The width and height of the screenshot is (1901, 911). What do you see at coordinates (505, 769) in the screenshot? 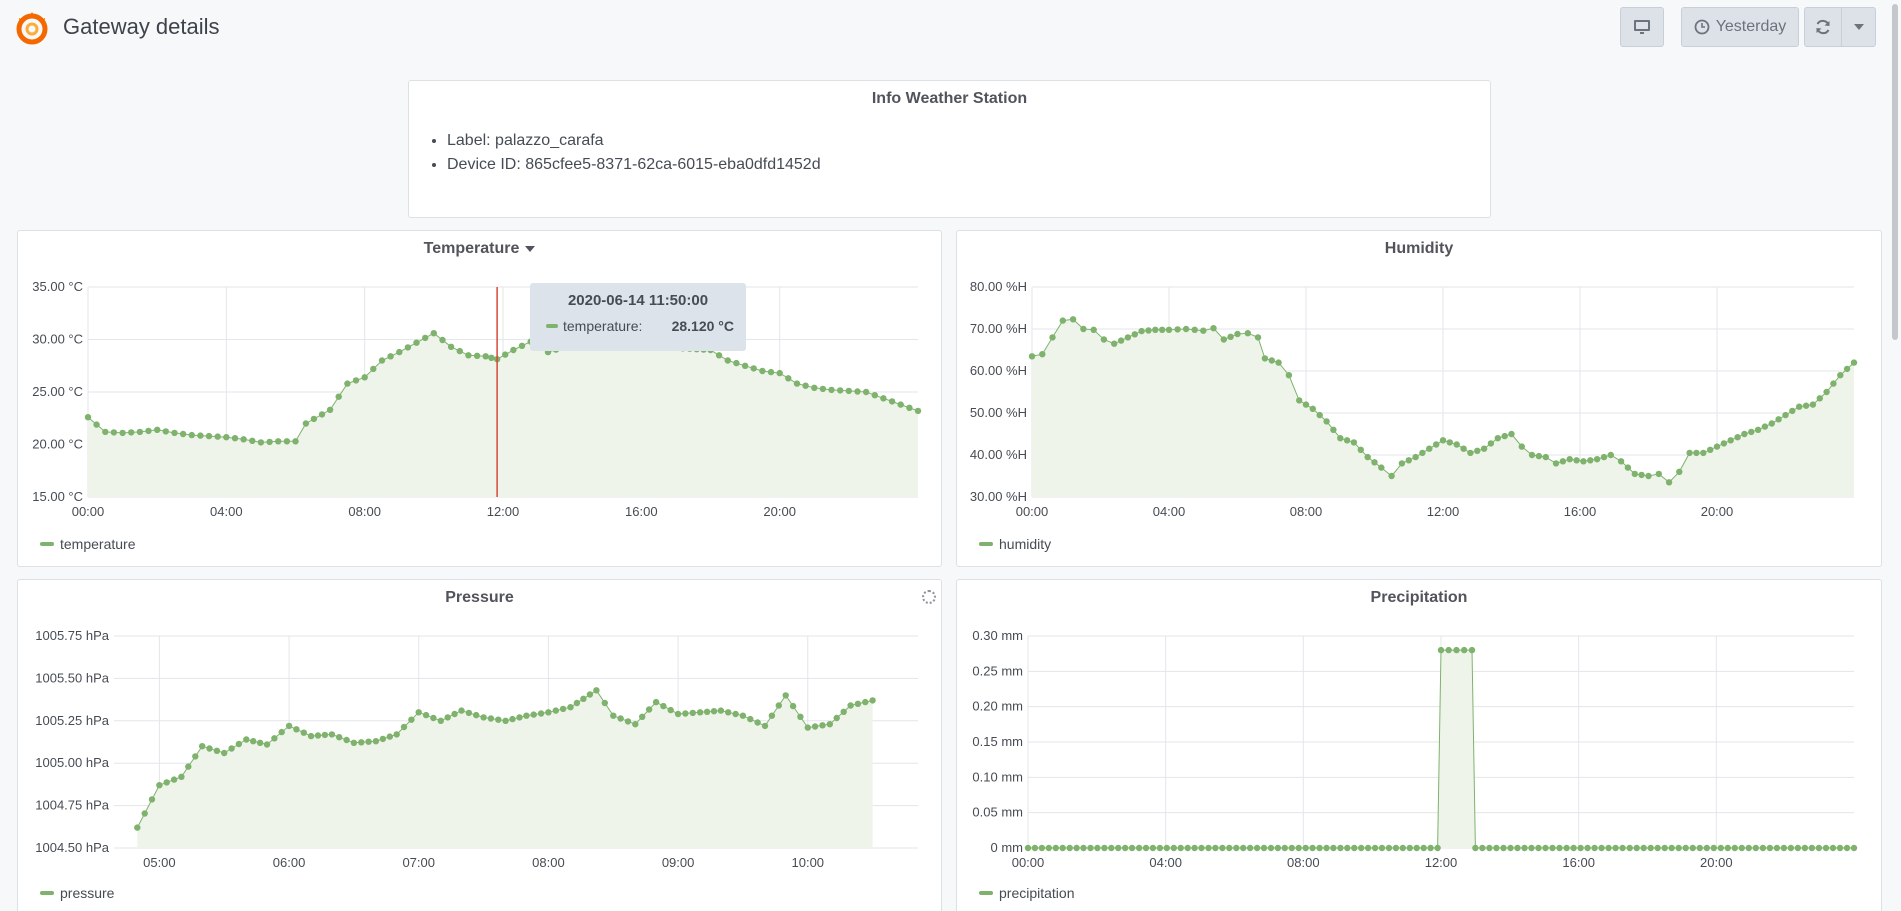
I see `series-area-fill` at bounding box center [505, 769].